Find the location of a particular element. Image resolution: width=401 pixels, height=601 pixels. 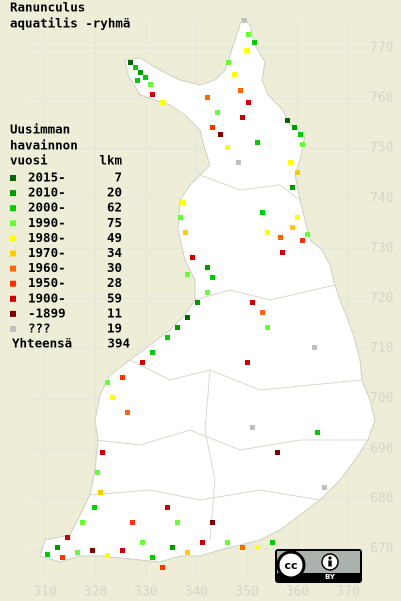

east-label: 350 is located at coordinates (246, 592).